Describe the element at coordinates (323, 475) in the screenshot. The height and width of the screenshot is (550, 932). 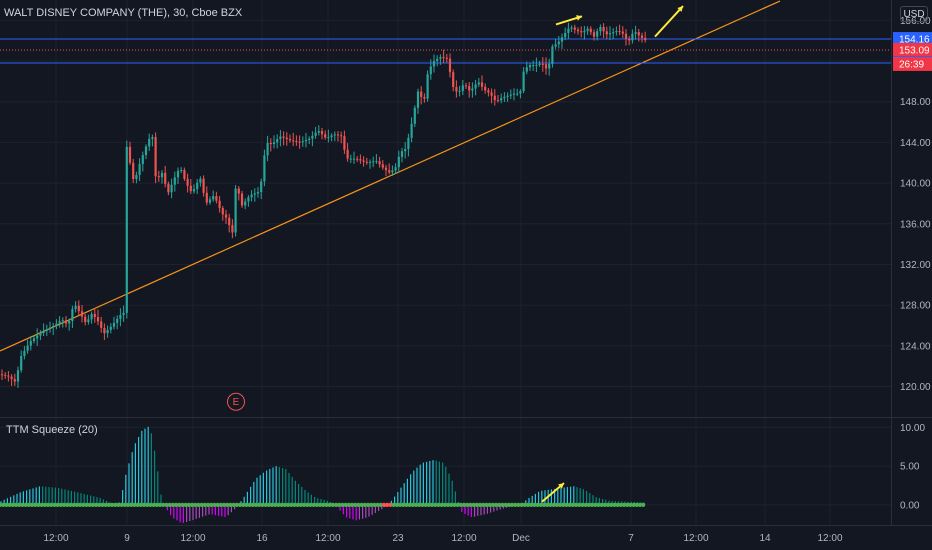
I see `squeeze-plot` at that location.